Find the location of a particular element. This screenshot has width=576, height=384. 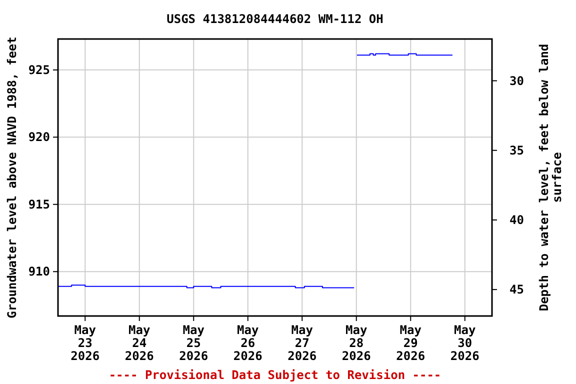

y-axis-title: Groundwater level above NAVD 1988, feet is located at coordinates (12, 177).